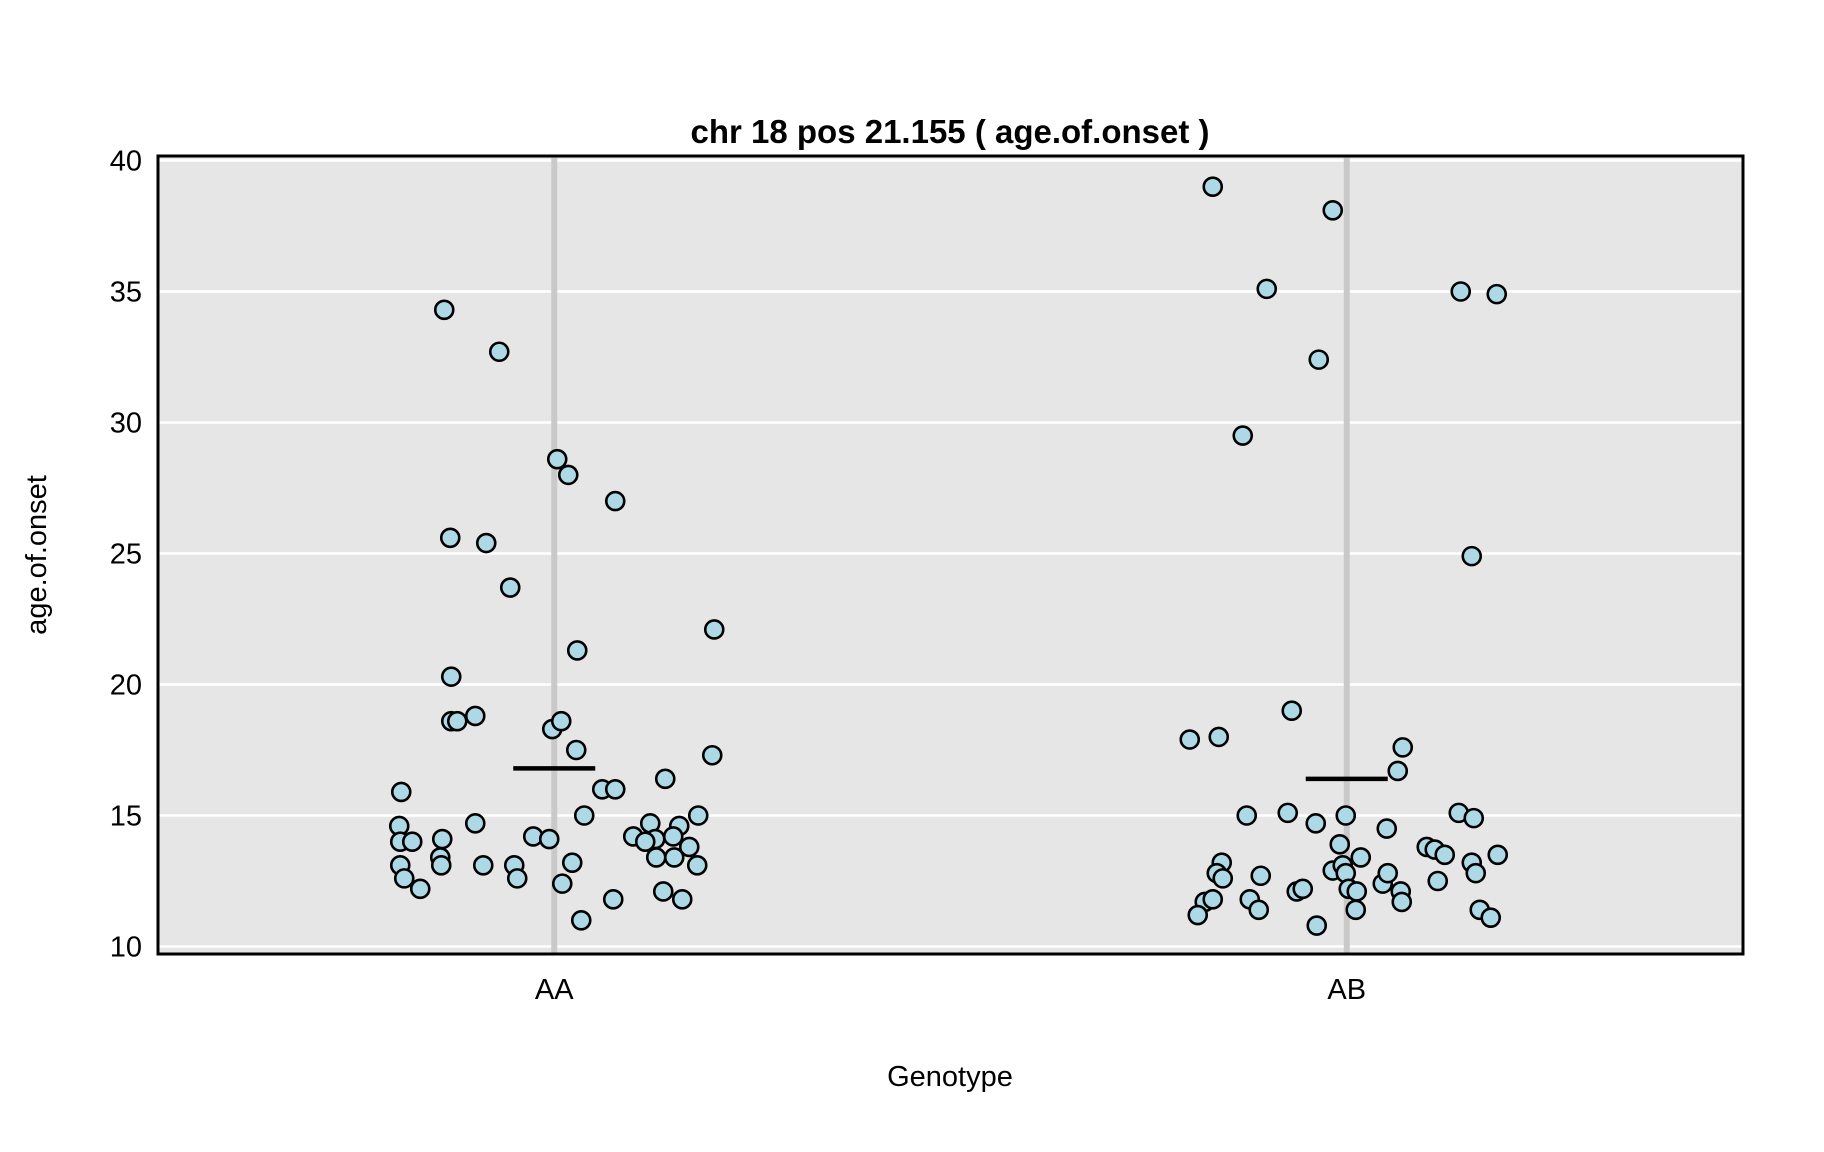 Image resolution: width=1824 pixels, height=1152 pixels. What do you see at coordinates (126, 948) in the screenshot?
I see `y-tick-label: 10` at bounding box center [126, 948].